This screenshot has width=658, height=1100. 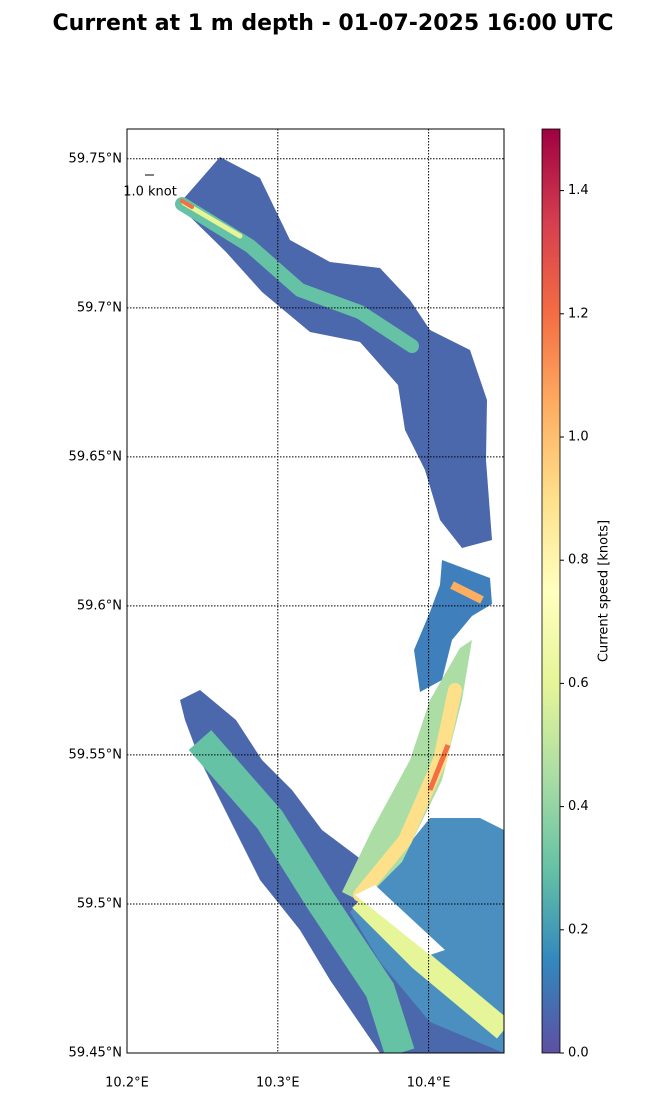 I want to click on y-tick-label: 59.75°N, so click(x=95, y=158).